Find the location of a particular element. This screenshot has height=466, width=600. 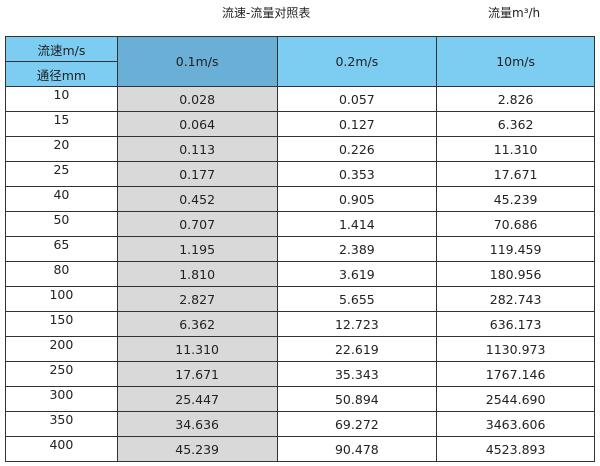

table-row: 350 34.636 69.272 3463.606 is located at coordinates (300, 424).